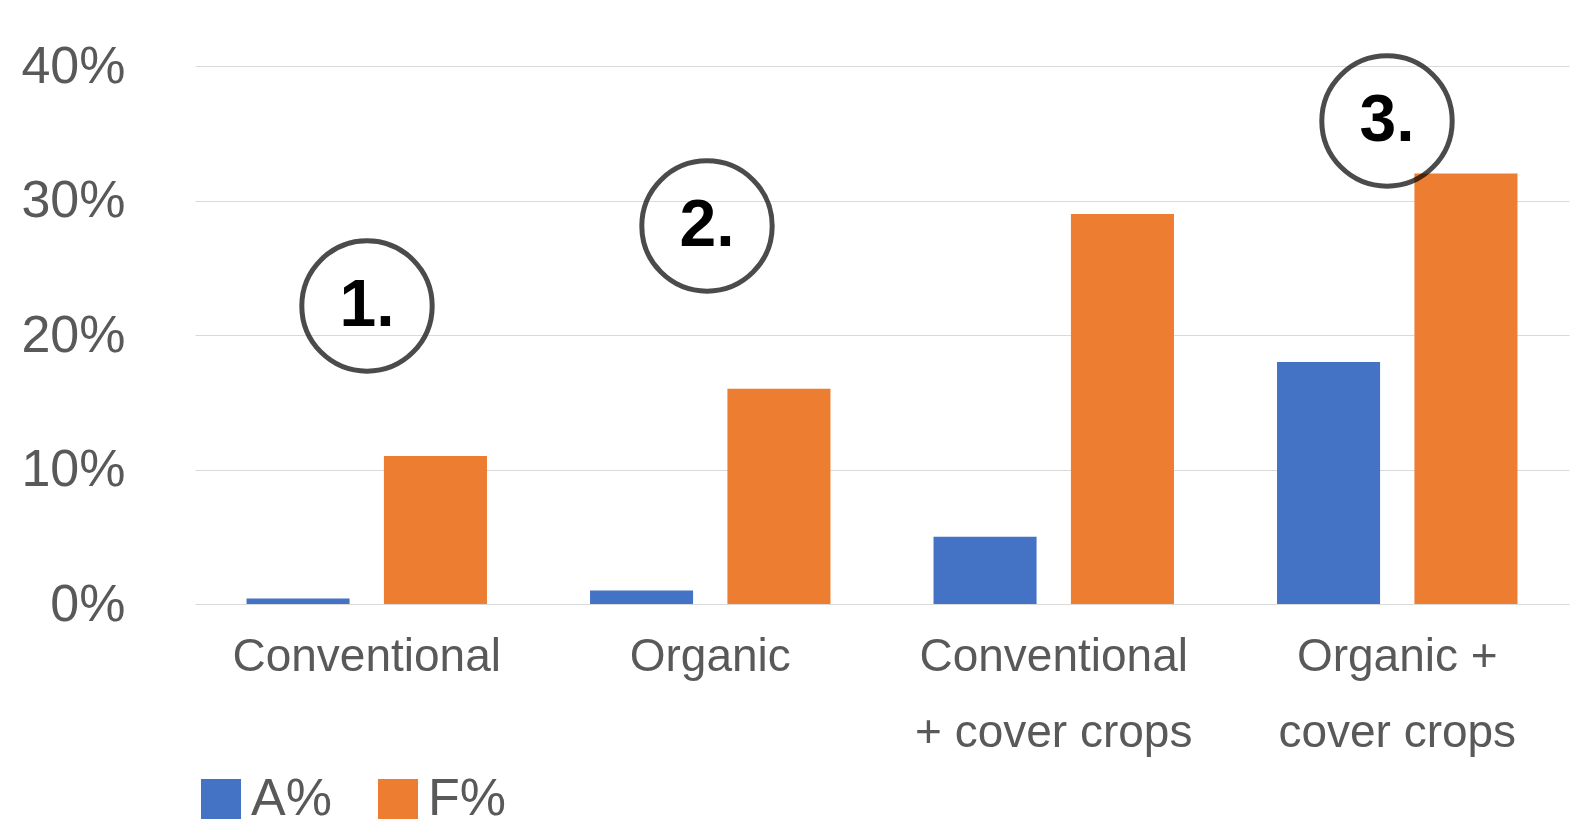 The height and width of the screenshot is (835, 1589). I want to click on x-tick-label: Organic, so click(710, 654).